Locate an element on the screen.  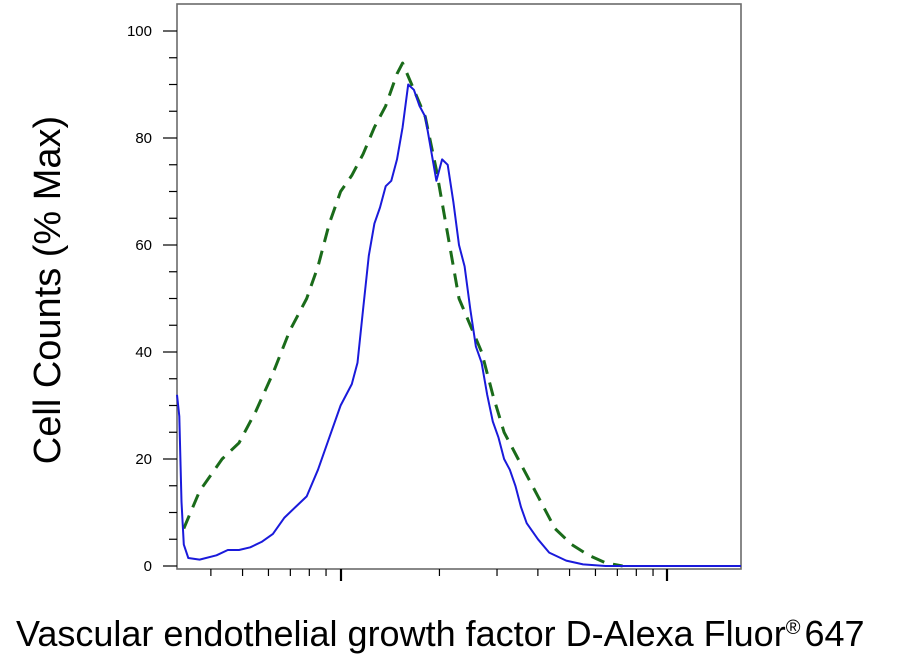
y-tick-label: 60 is located at coordinates (143, 245).